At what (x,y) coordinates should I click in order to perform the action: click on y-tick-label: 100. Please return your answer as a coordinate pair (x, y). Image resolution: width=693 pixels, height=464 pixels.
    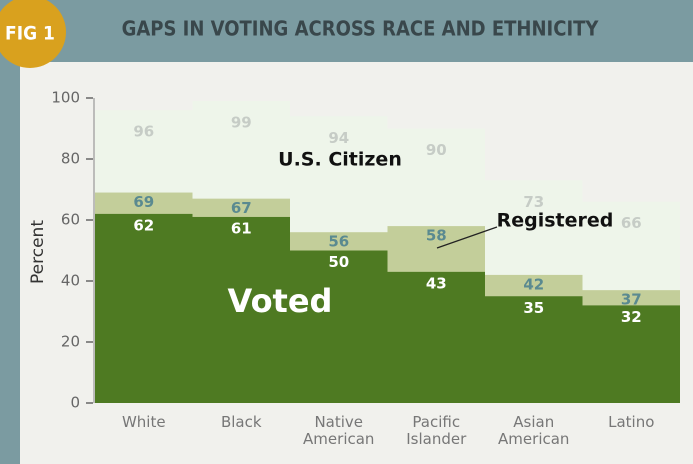
    Looking at the image, I should click on (65, 98).